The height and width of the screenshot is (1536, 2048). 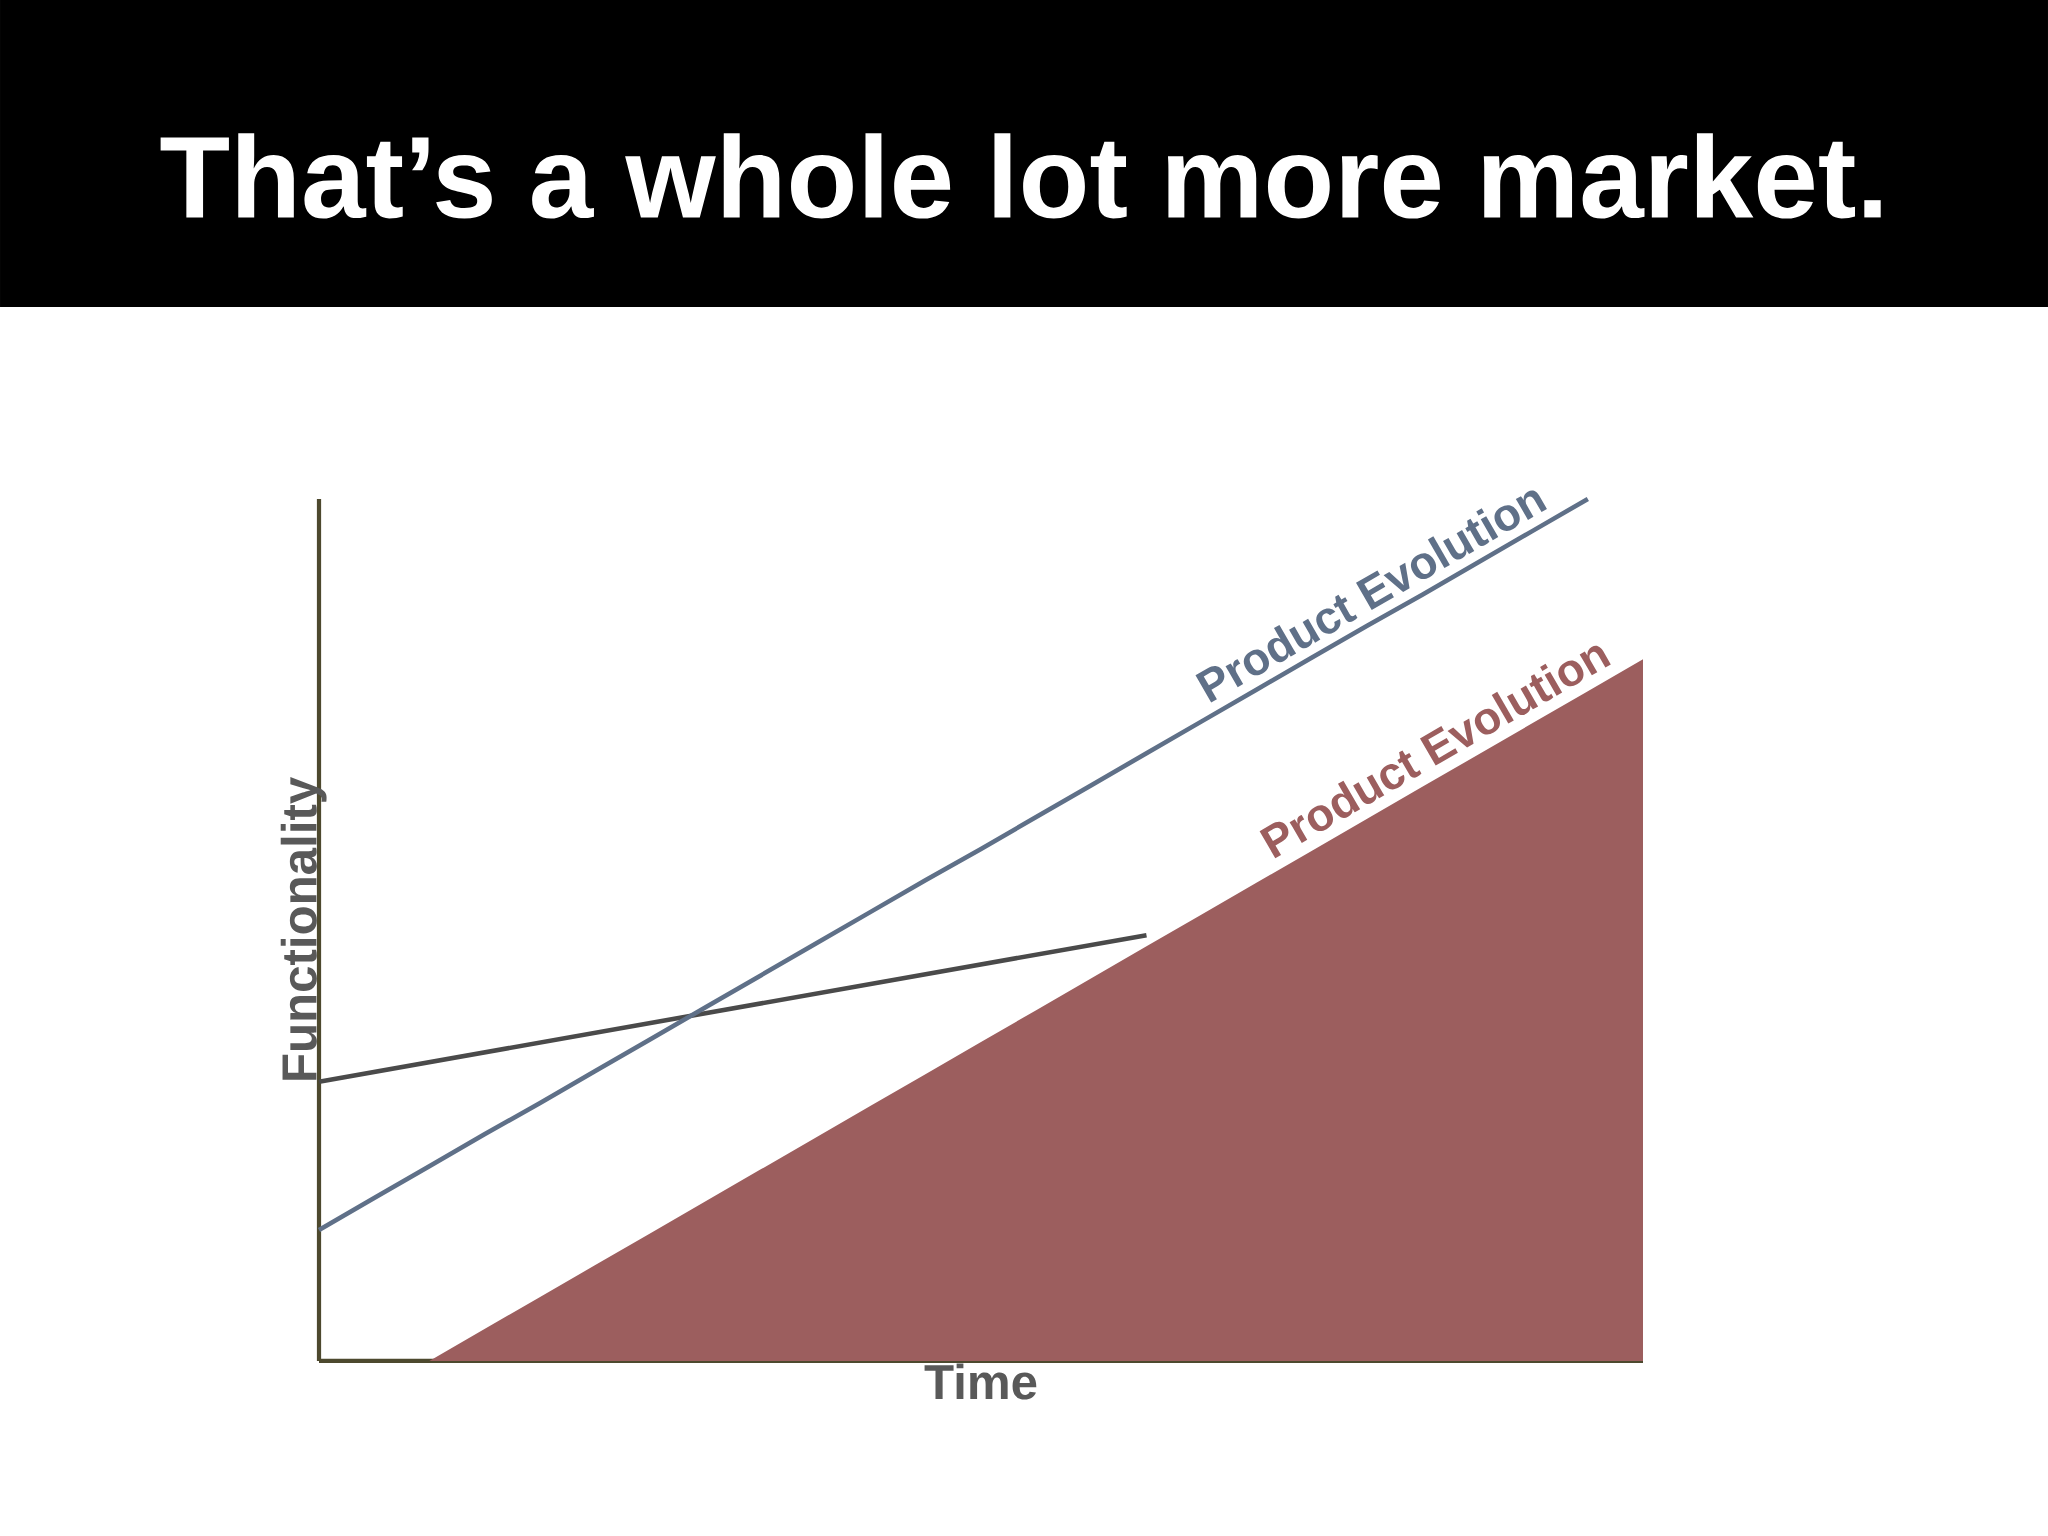 What do you see at coordinates (1020, 176) in the screenshot?
I see `chart-title: That’s a whole lot more market.` at bounding box center [1020, 176].